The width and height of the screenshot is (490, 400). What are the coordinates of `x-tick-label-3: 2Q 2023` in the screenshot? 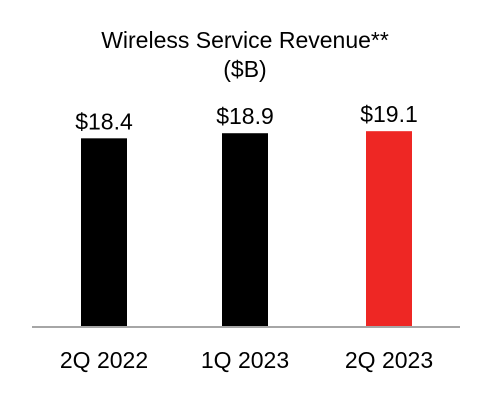 It's located at (389, 360).